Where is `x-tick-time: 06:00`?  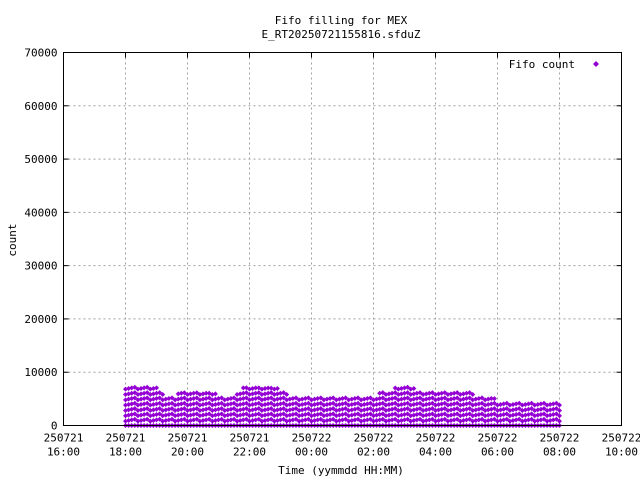 x-tick-time: 06:00 is located at coordinates (497, 452).